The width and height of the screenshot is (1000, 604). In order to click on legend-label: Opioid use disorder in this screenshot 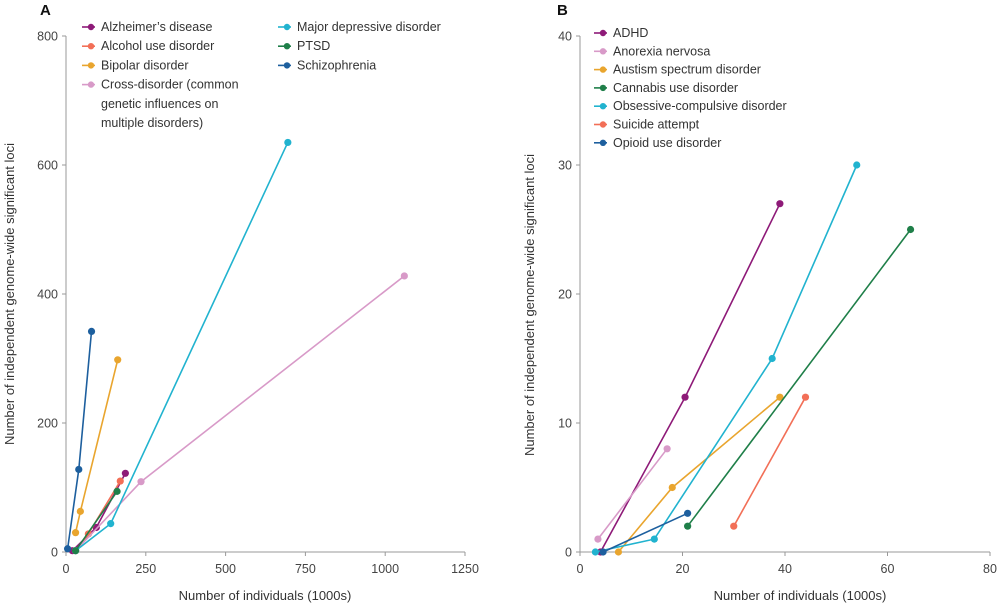, I will do `click(667, 143)`.